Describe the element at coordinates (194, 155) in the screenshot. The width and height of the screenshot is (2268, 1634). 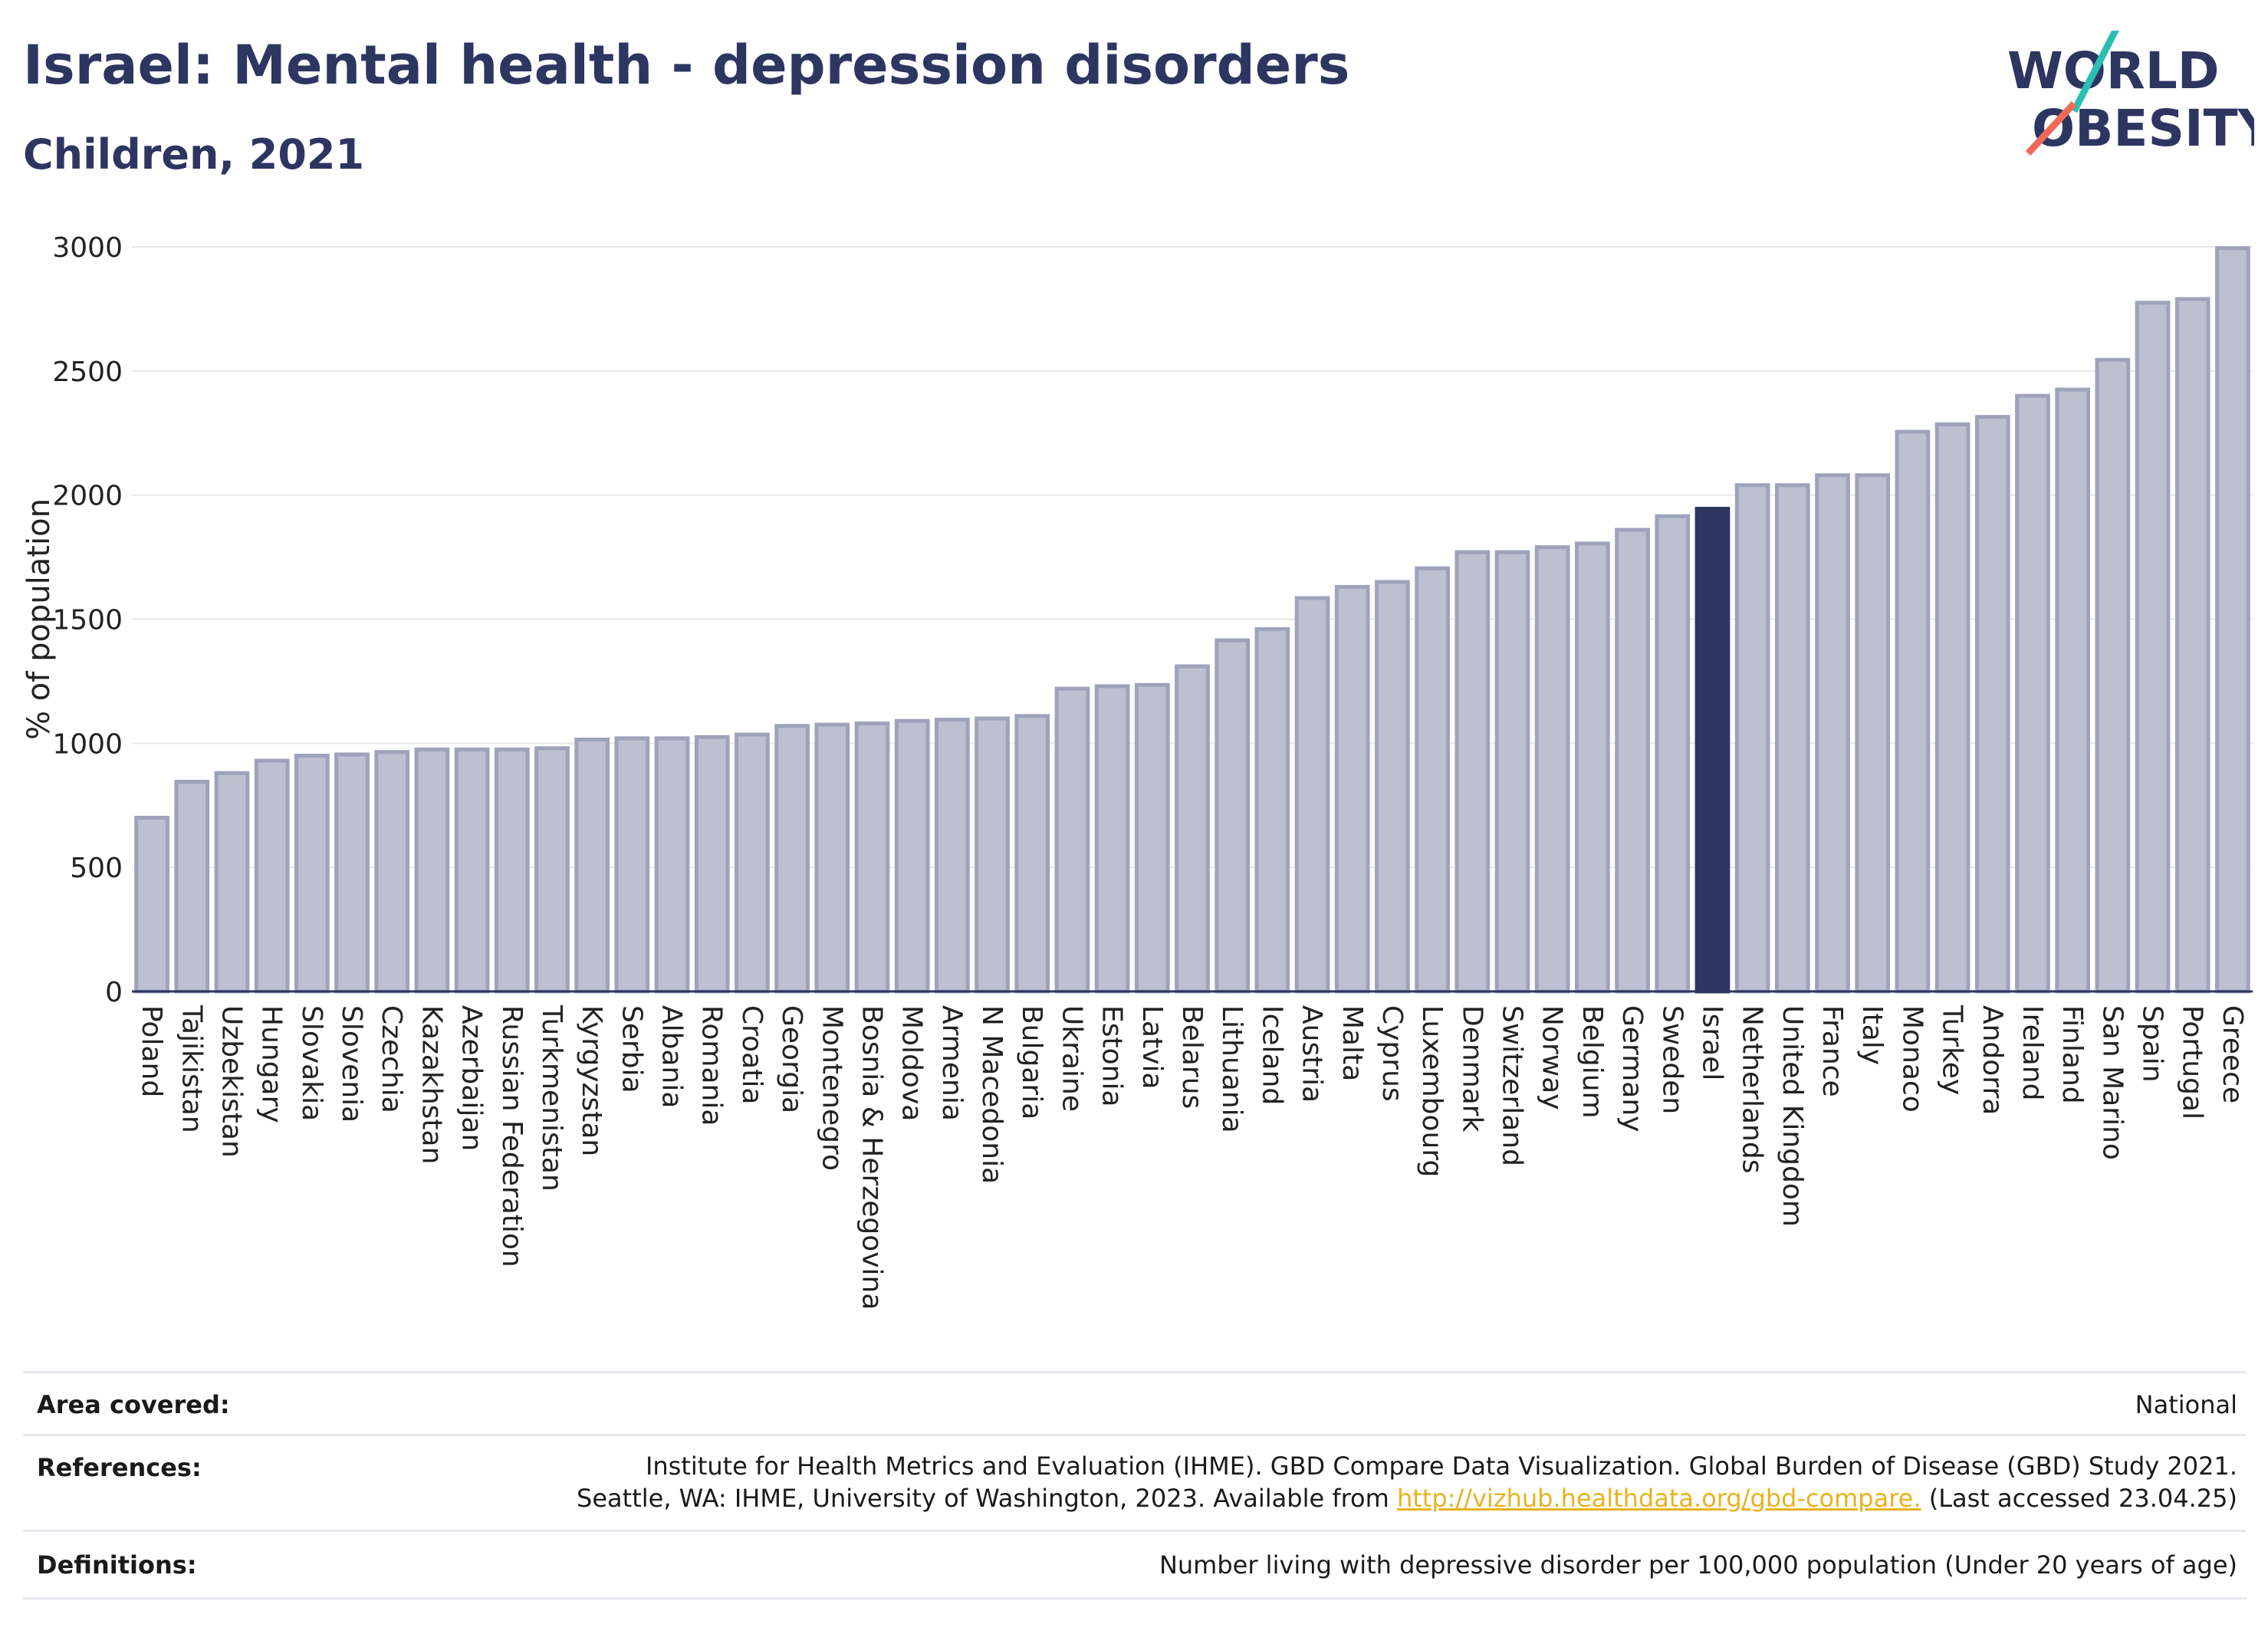
I see `page-subtitle: Children, 2021` at that location.